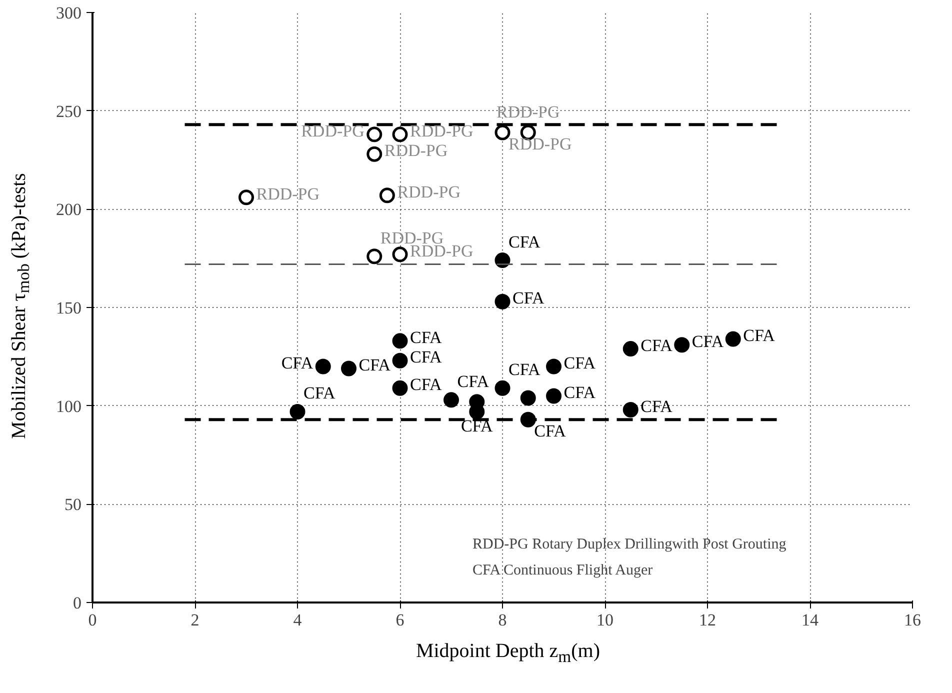  What do you see at coordinates (195, 620) in the screenshot?
I see `x-tick-label: 2` at bounding box center [195, 620].